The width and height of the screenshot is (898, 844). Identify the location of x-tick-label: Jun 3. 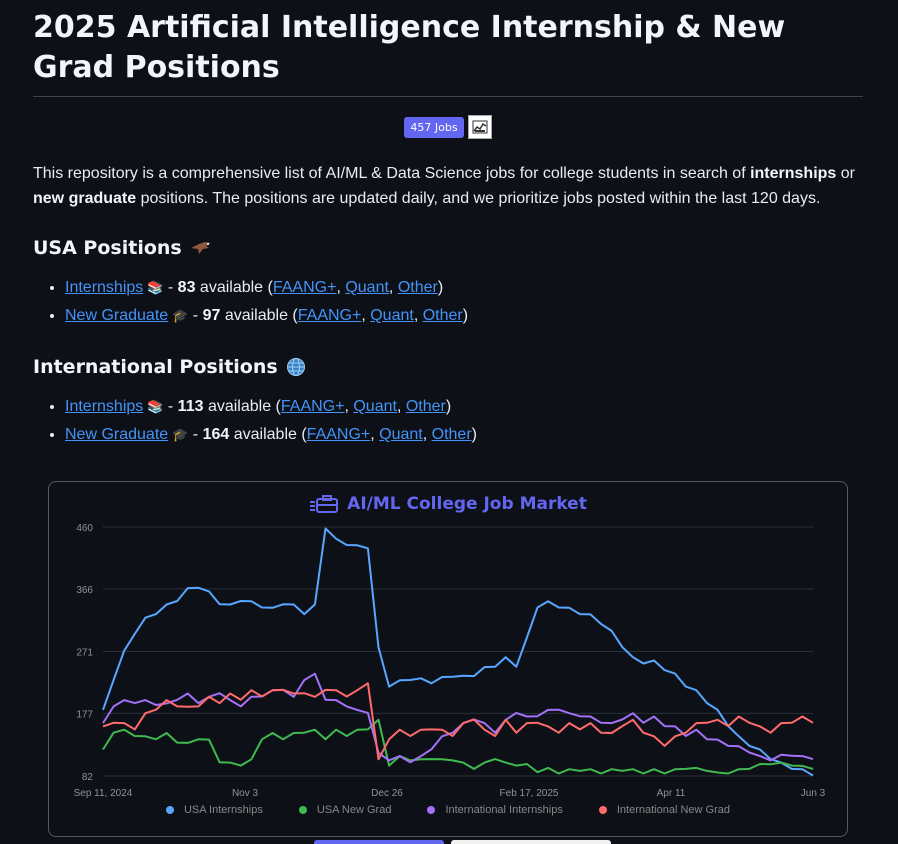
(813, 793).